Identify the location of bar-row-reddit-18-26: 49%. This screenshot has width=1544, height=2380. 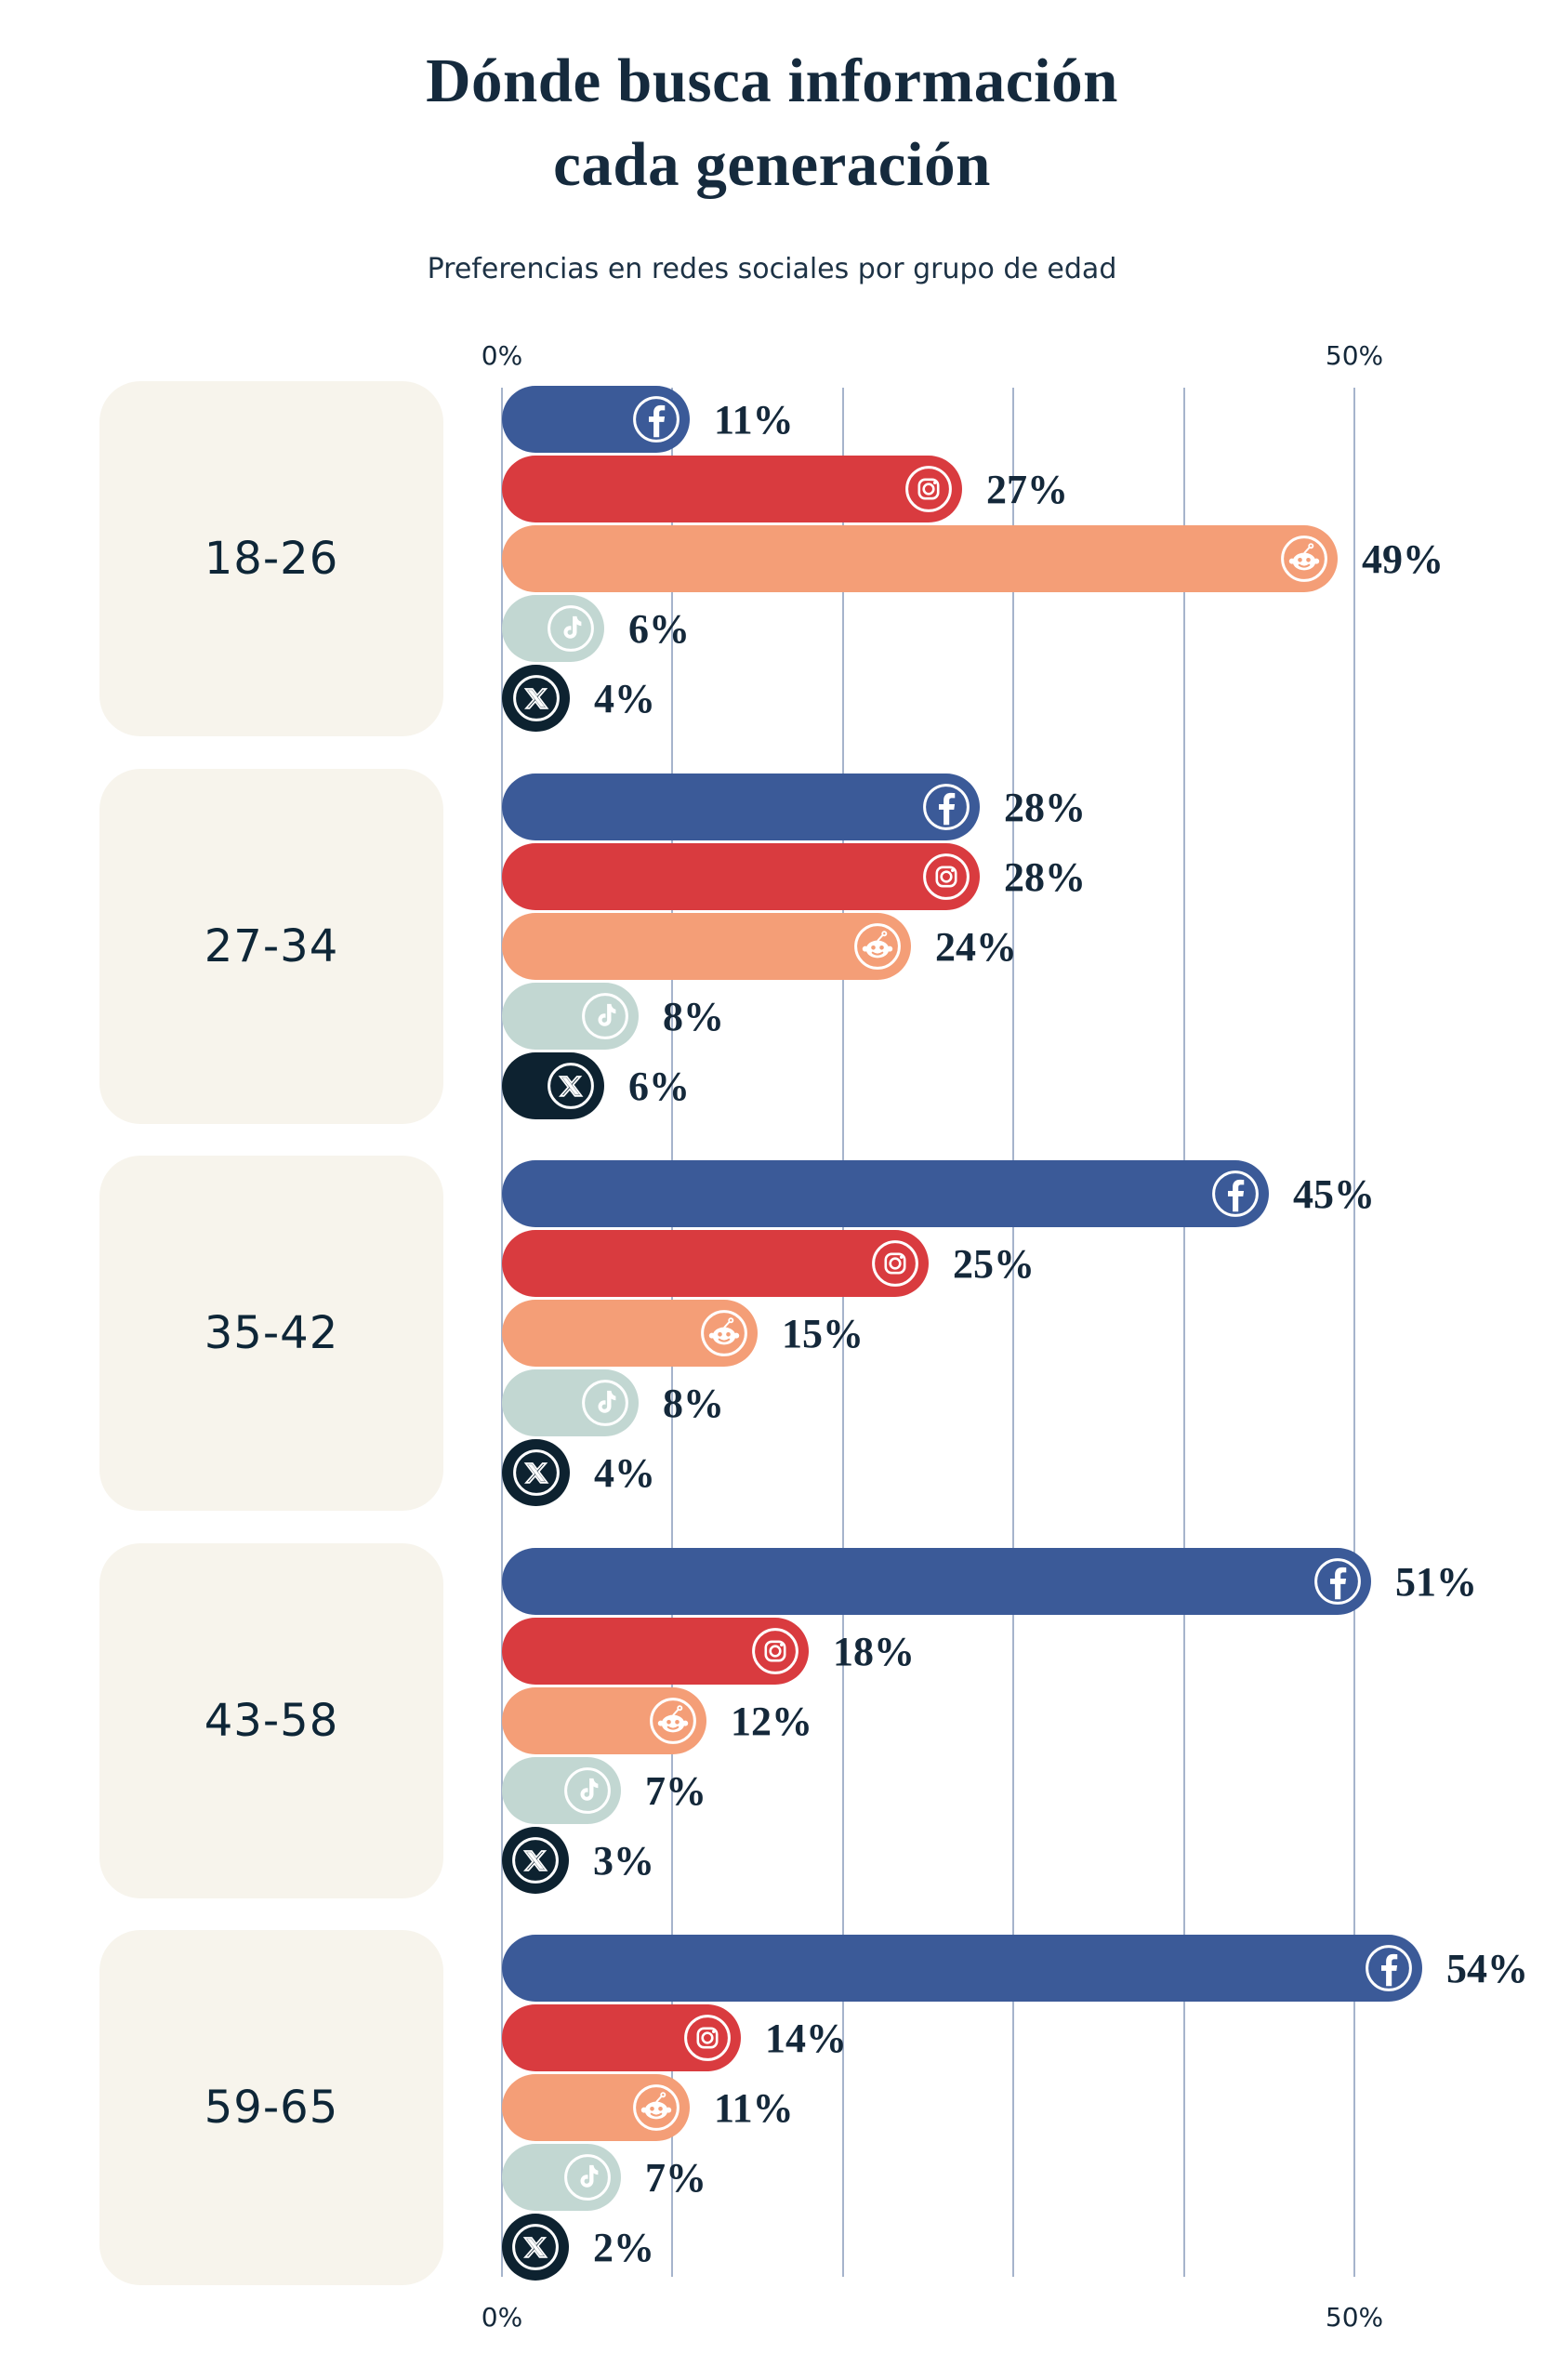
(1023, 558).